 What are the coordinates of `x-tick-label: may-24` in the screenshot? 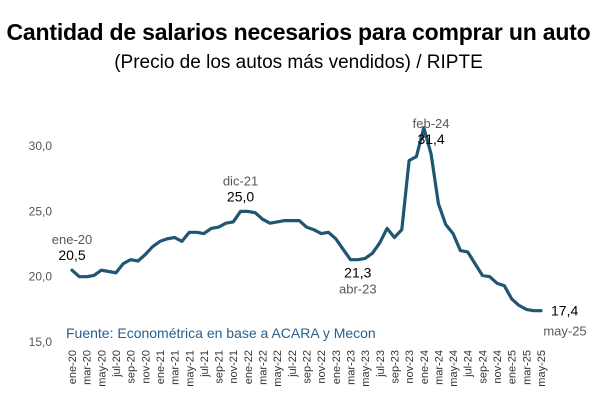 It's located at (454, 368).